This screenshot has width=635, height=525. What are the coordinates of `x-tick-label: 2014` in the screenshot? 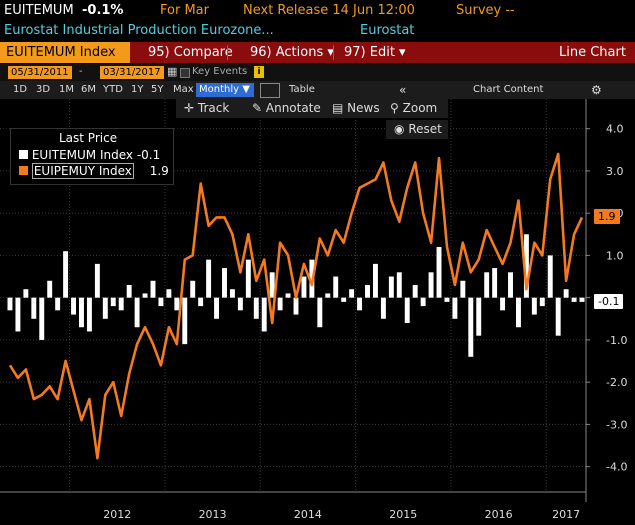 It's located at (308, 514).